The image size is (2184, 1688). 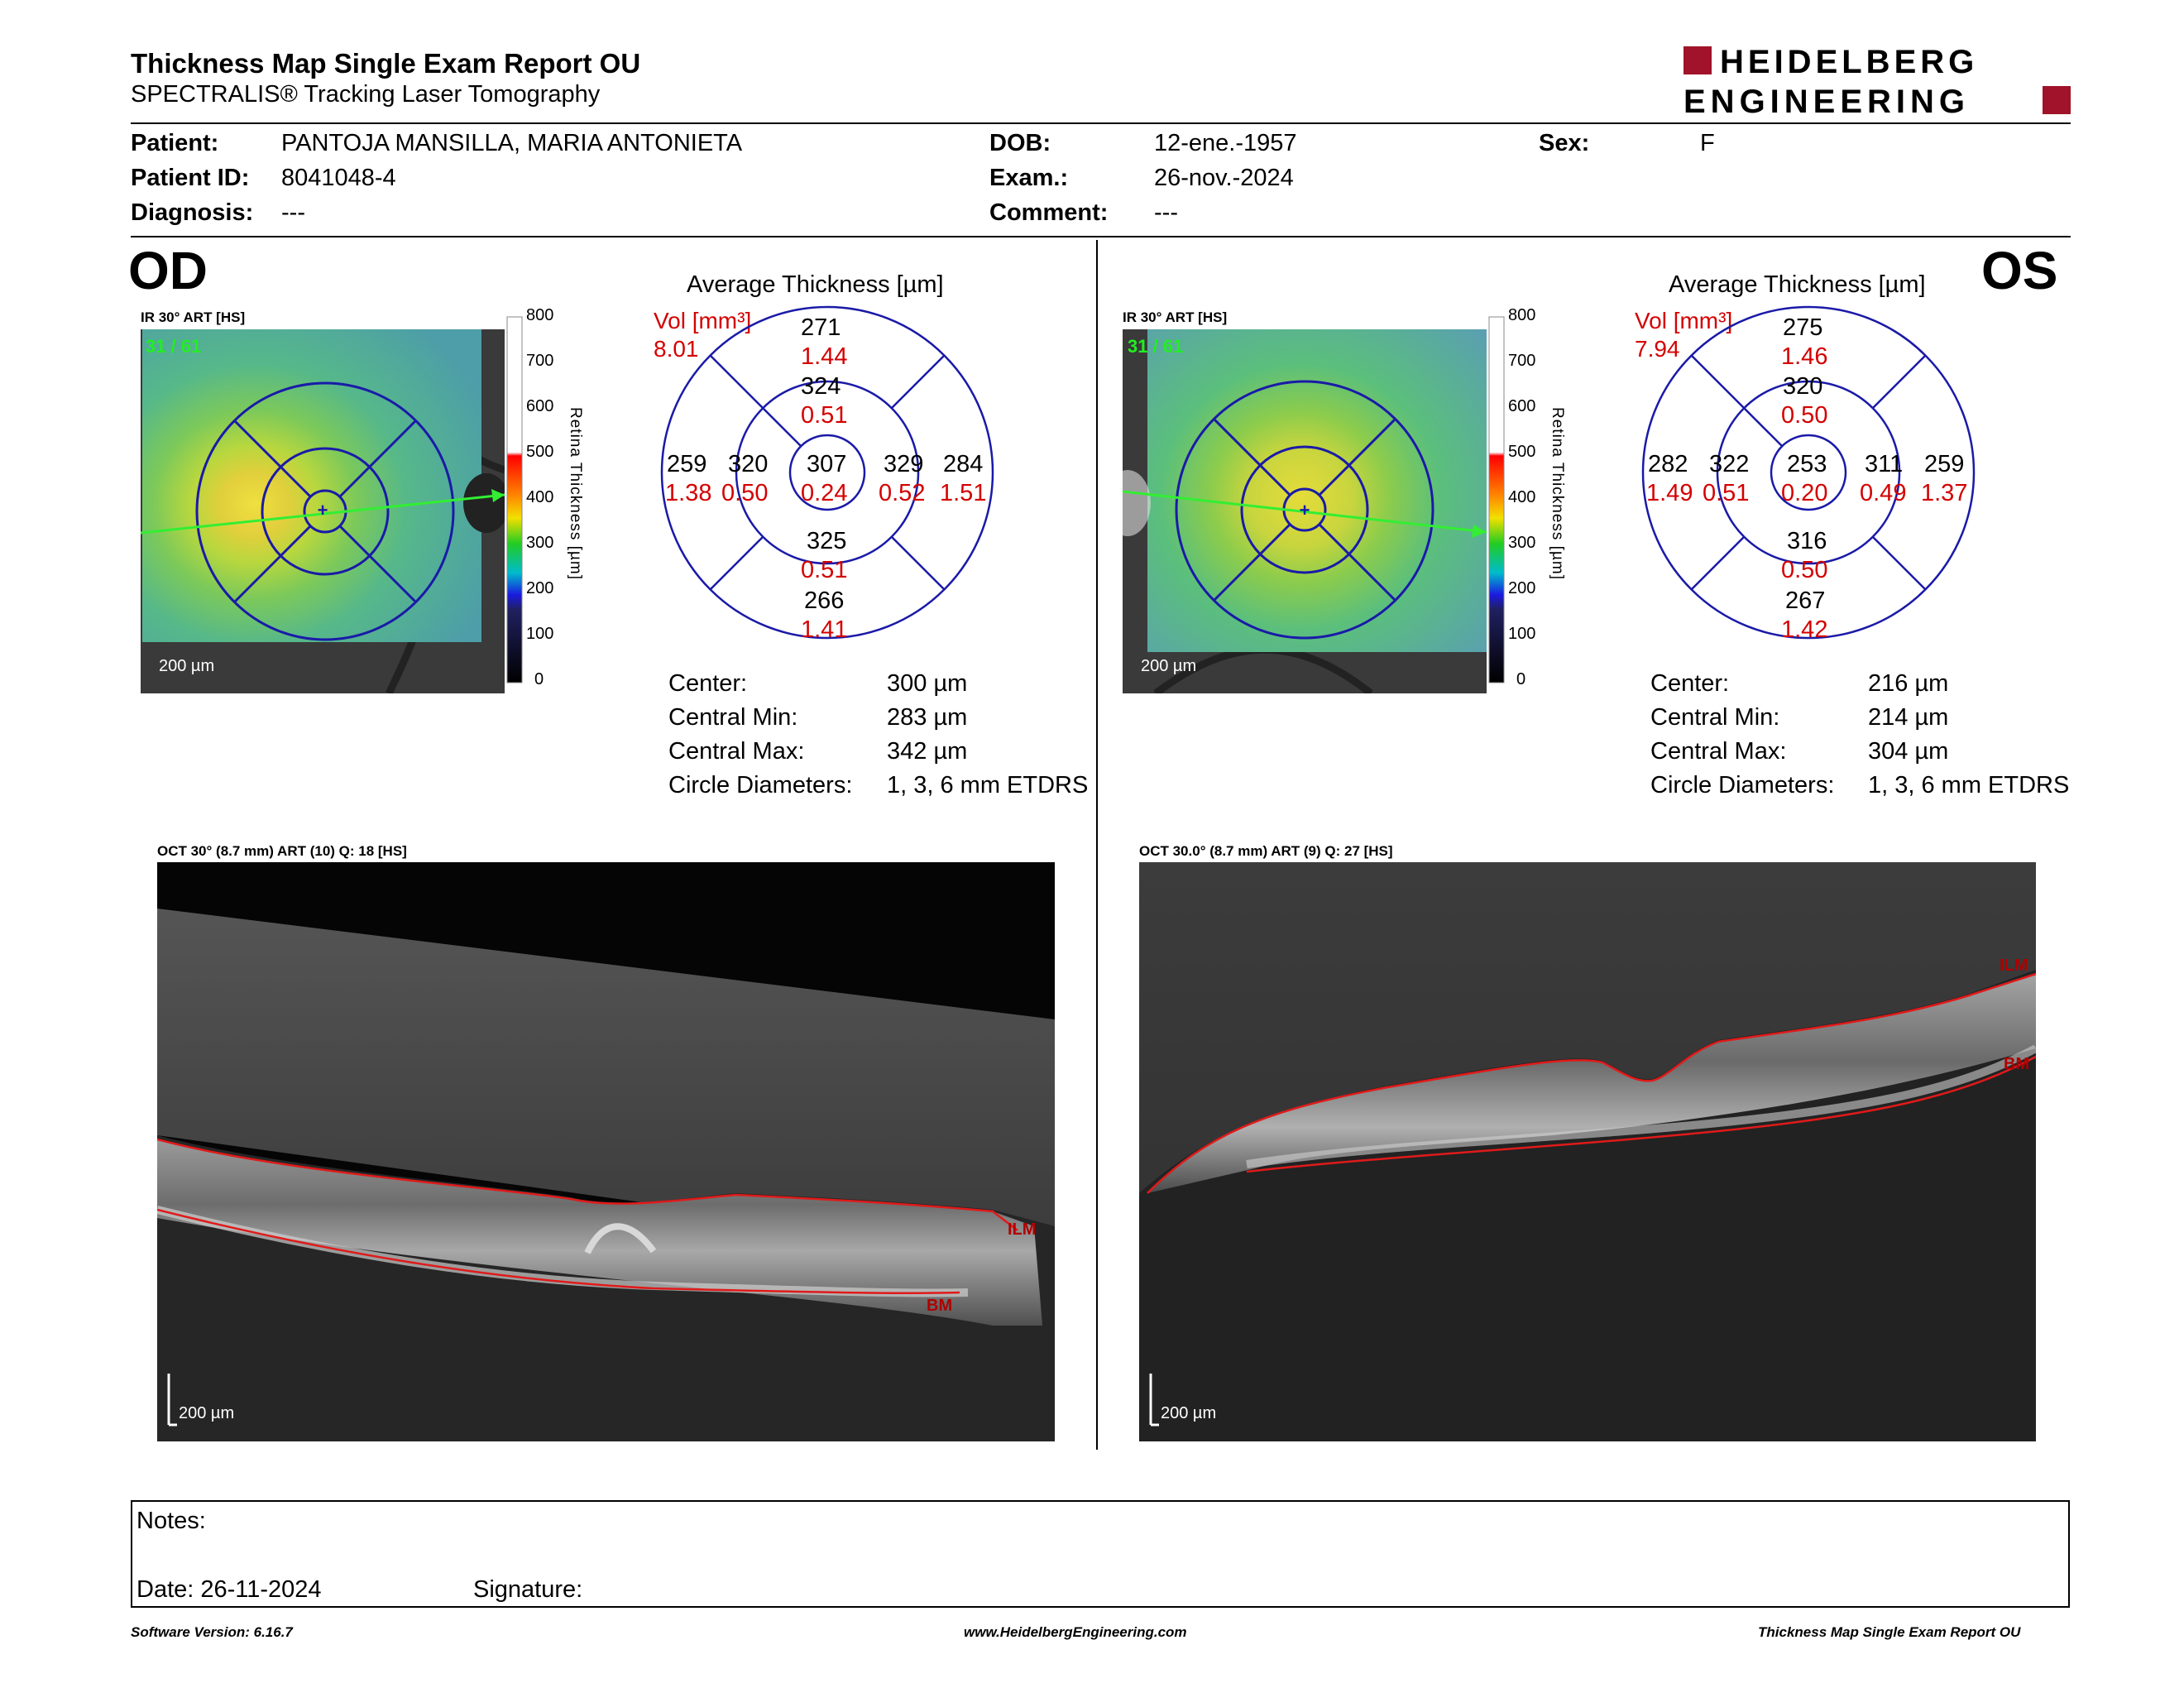 What do you see at coordinates (815, 284) in the screenshot?
I see `od-avg-title: Average Thickness [µm]` at bounding box center [815, 284].